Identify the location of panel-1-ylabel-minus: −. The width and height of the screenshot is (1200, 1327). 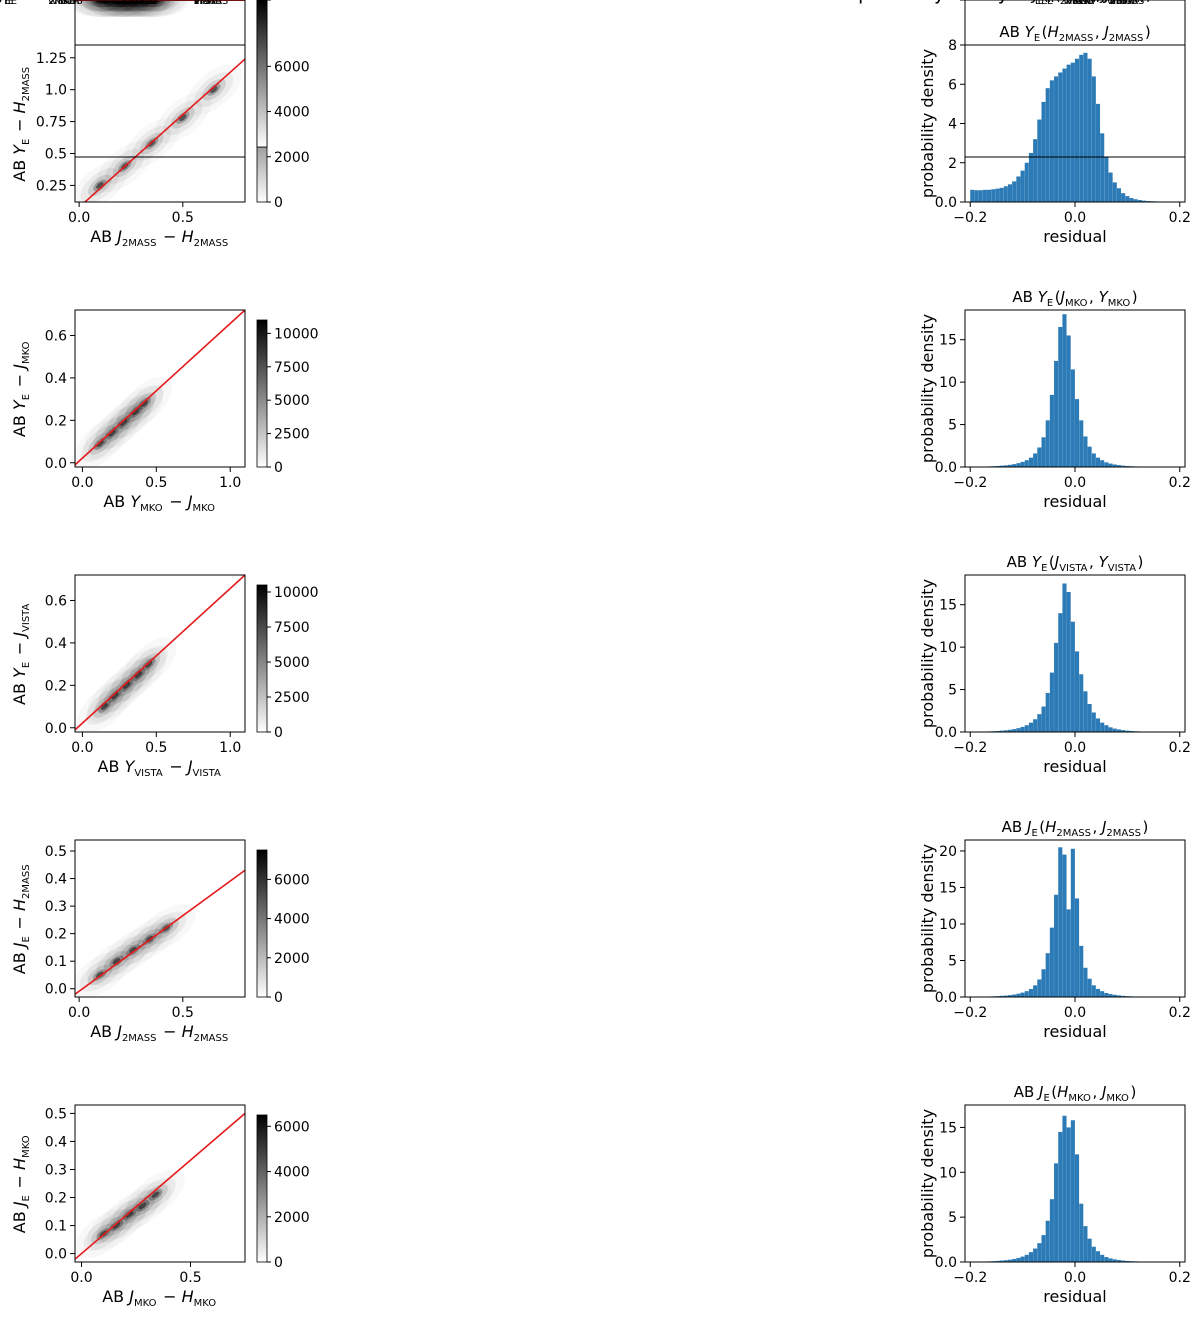
(19, 125).